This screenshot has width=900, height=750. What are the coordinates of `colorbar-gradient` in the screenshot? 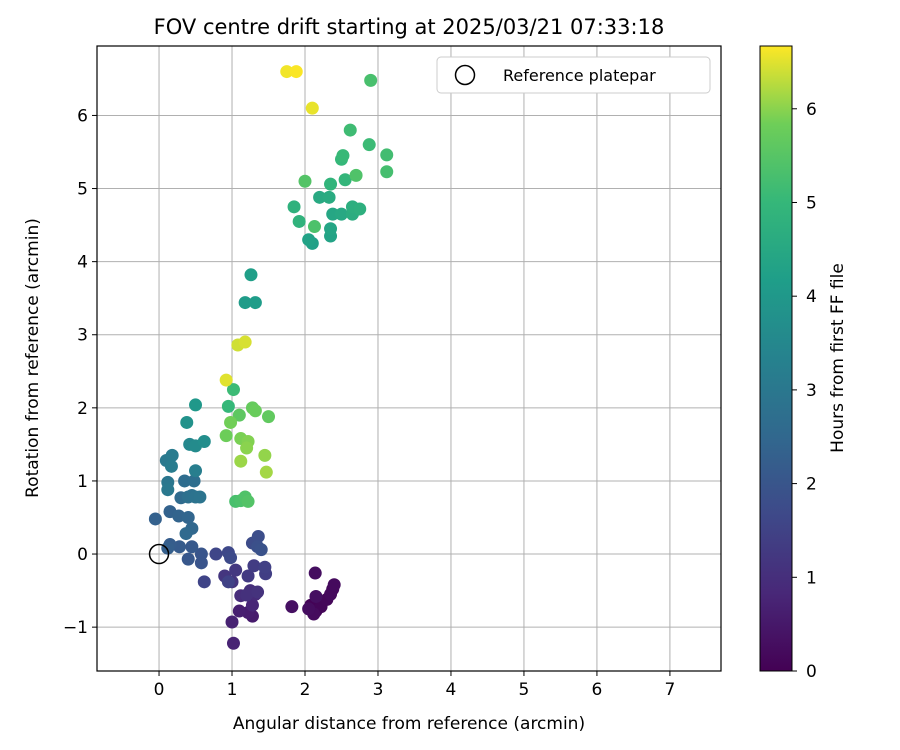 It's located at (776, 358).